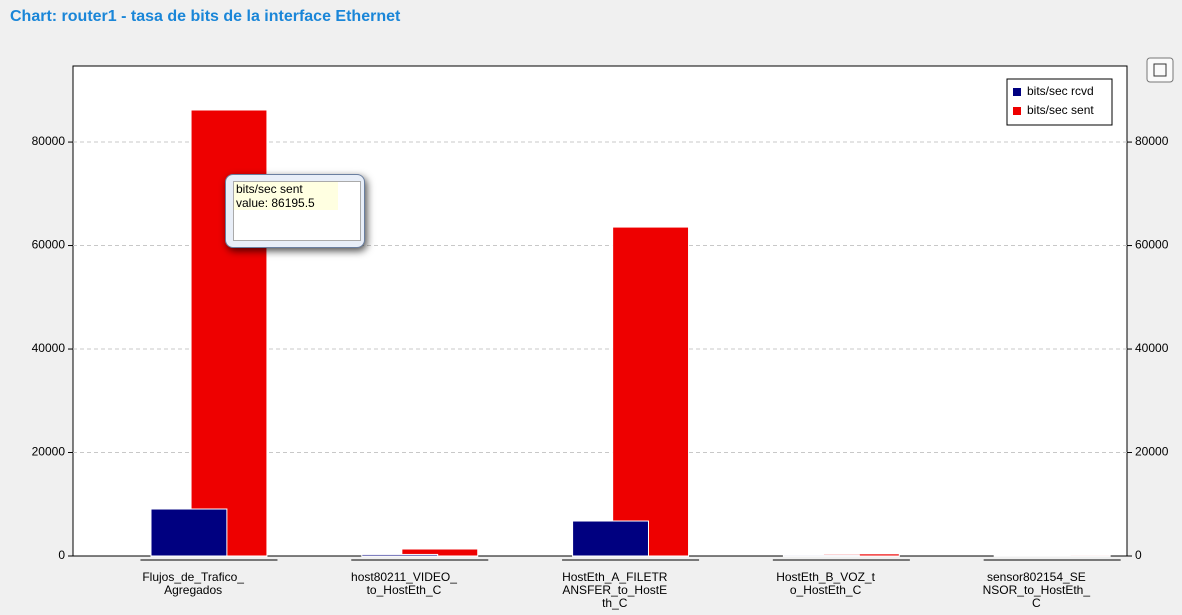  Describe the element at coordinates (286, 203) in the screenshot. I see `tooltip-value: value: 86195.5` at that location.